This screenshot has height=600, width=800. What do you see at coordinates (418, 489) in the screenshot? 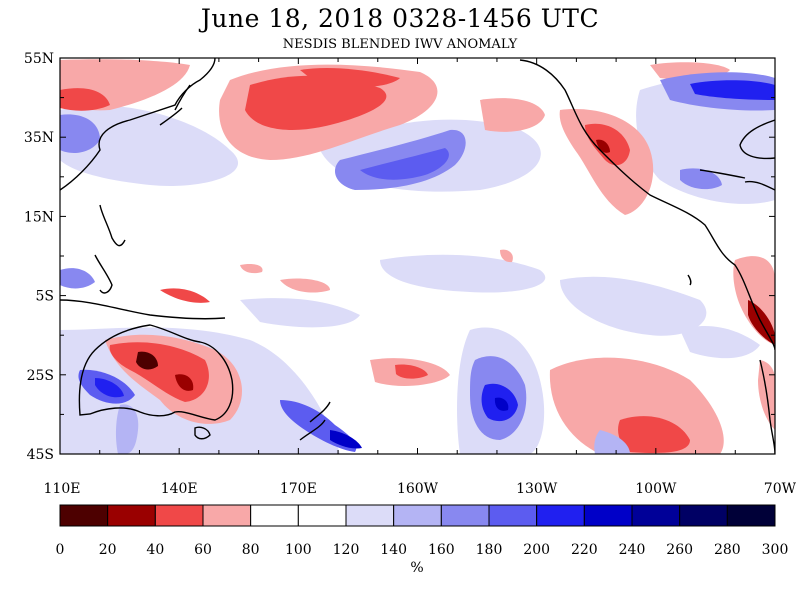
I see `lon-label: 160W` at bounding box center [418, 489].